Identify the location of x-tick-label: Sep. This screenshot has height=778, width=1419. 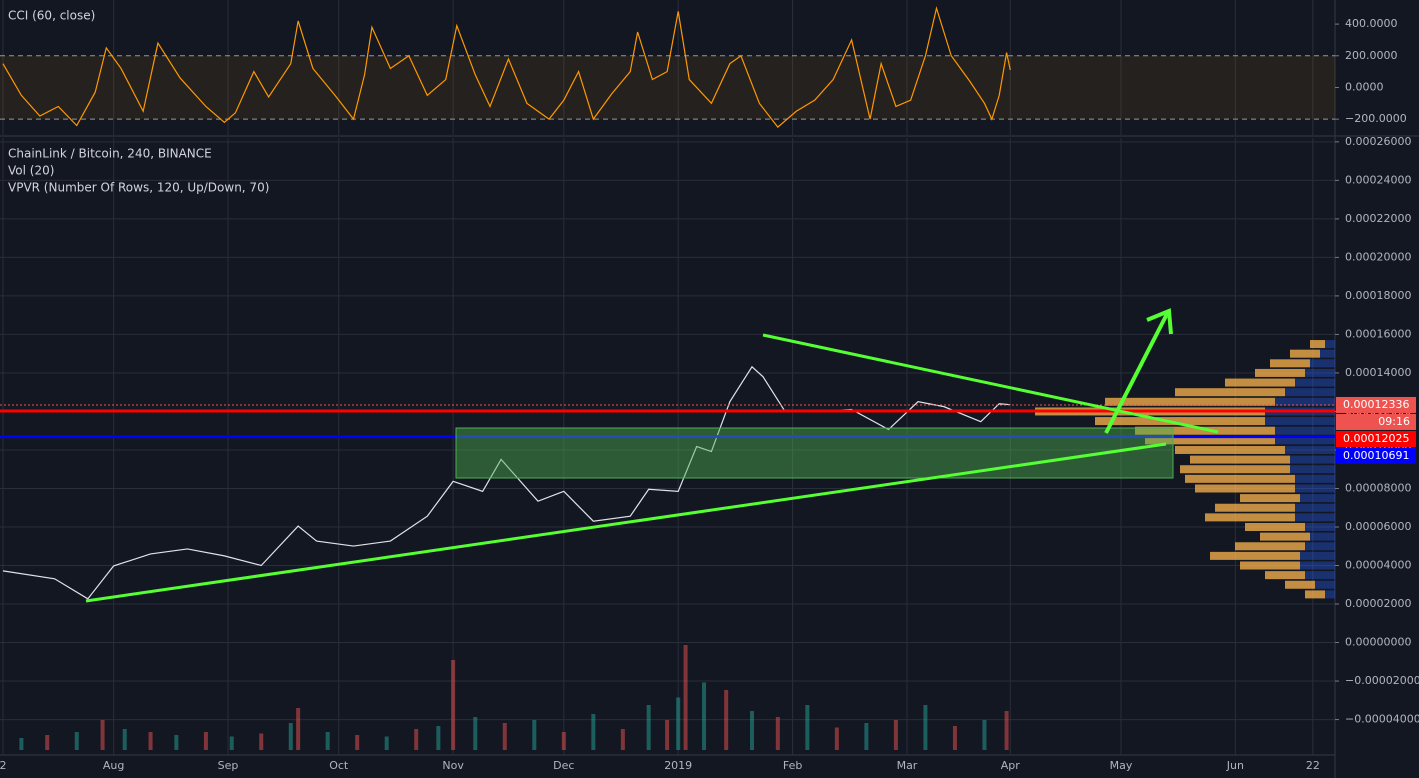
(228, 765).